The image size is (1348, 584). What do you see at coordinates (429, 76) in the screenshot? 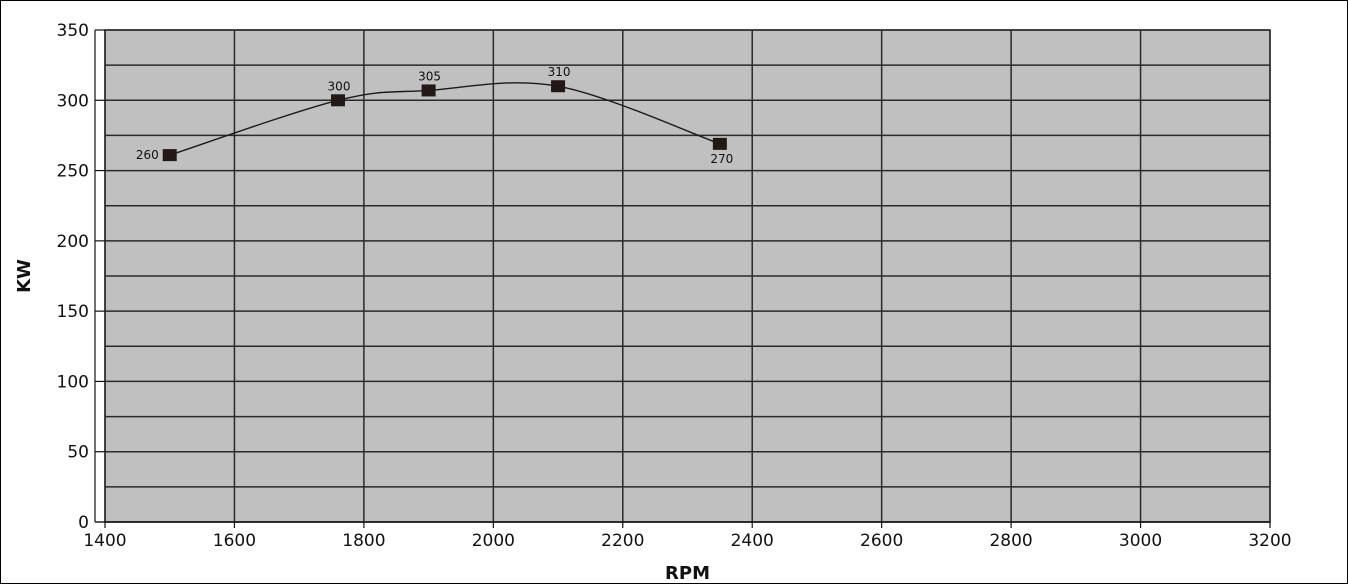
I see `data-label: 305` at bounding box center [429, 76].